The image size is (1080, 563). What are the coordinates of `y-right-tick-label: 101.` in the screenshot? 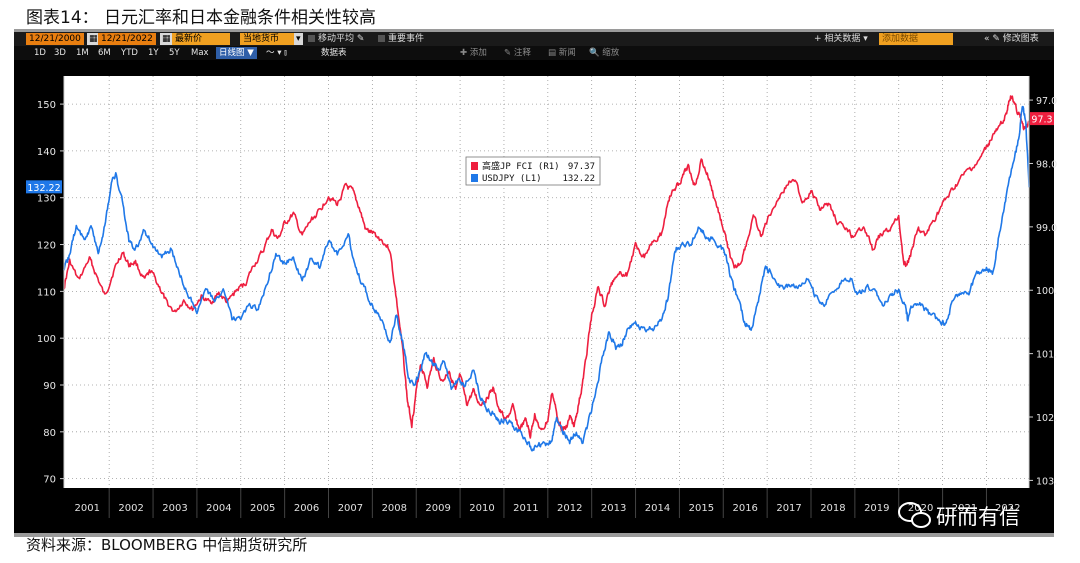 It's located at (1046, 355).